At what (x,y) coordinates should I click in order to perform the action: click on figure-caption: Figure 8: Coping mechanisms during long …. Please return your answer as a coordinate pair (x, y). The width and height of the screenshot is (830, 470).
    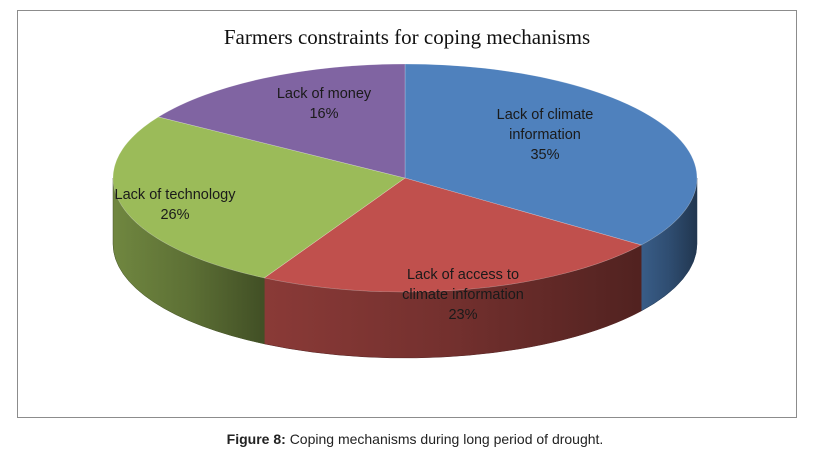
    Looking at the image, I should click on (415, 439).